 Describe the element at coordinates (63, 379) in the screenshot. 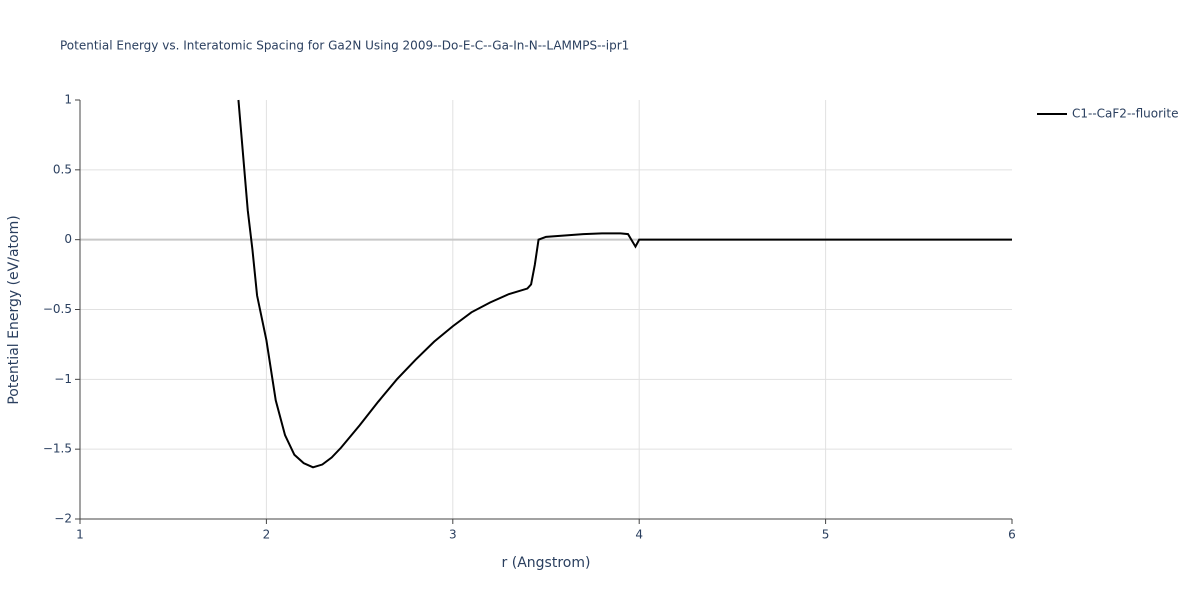

I see `y-tick-label: −1` at that location.